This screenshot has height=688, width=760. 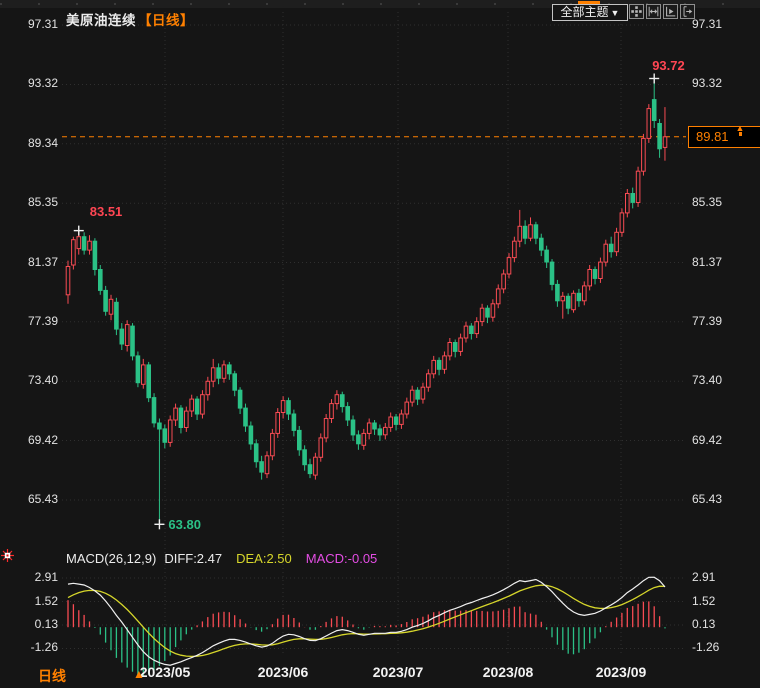 What do you see at coordinates (707, 380) in the screenshot?
I see `price-tick-right: 73.40` at bounding box center [707, 380].